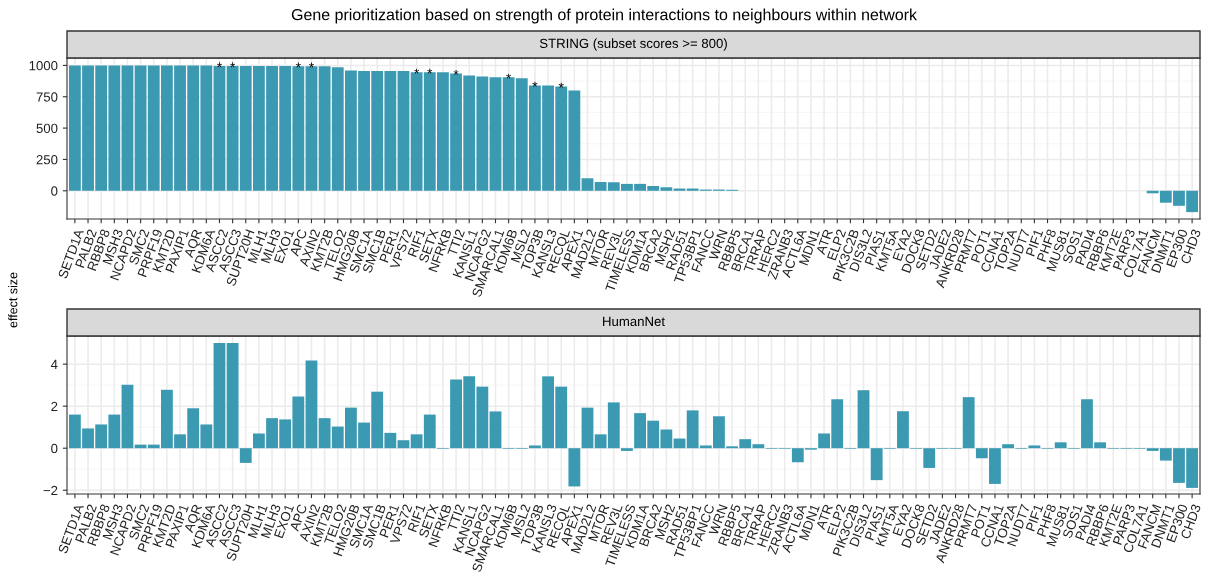  Describe the element at coordinates (604, 16) in the screenshot. I see `chart-title: Gene prioritization based on strength of protein interactions to neighbours within network` at that location.